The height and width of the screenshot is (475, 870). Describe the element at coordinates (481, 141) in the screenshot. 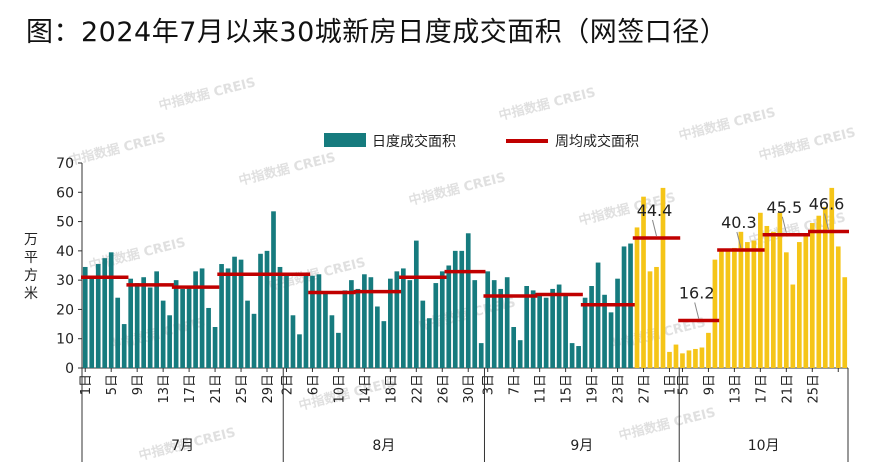

I see `legend: 日度成交面积 周均成交面积` at that location.